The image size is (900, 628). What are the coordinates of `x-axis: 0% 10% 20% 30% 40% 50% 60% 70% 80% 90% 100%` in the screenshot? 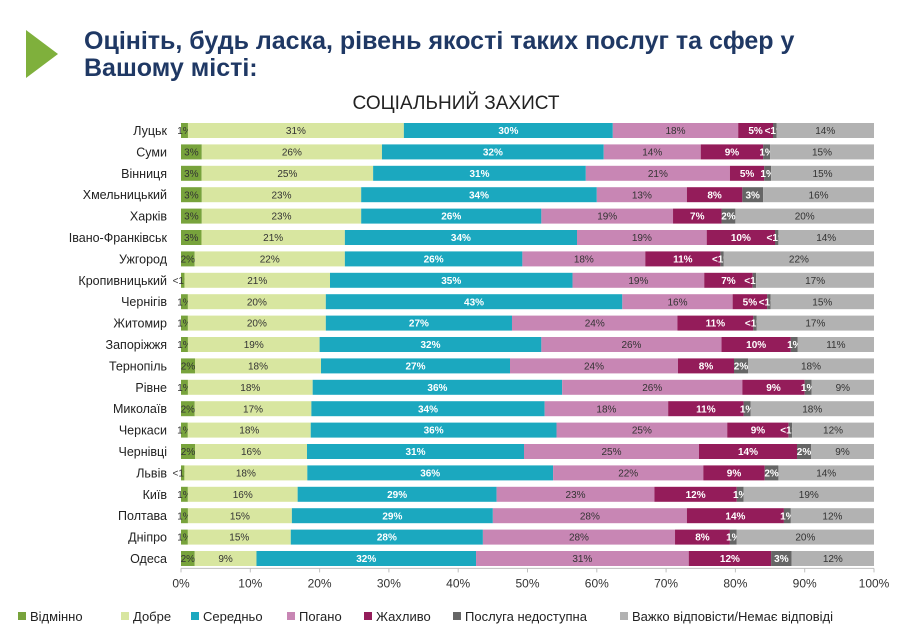 It's located at (531, 578).